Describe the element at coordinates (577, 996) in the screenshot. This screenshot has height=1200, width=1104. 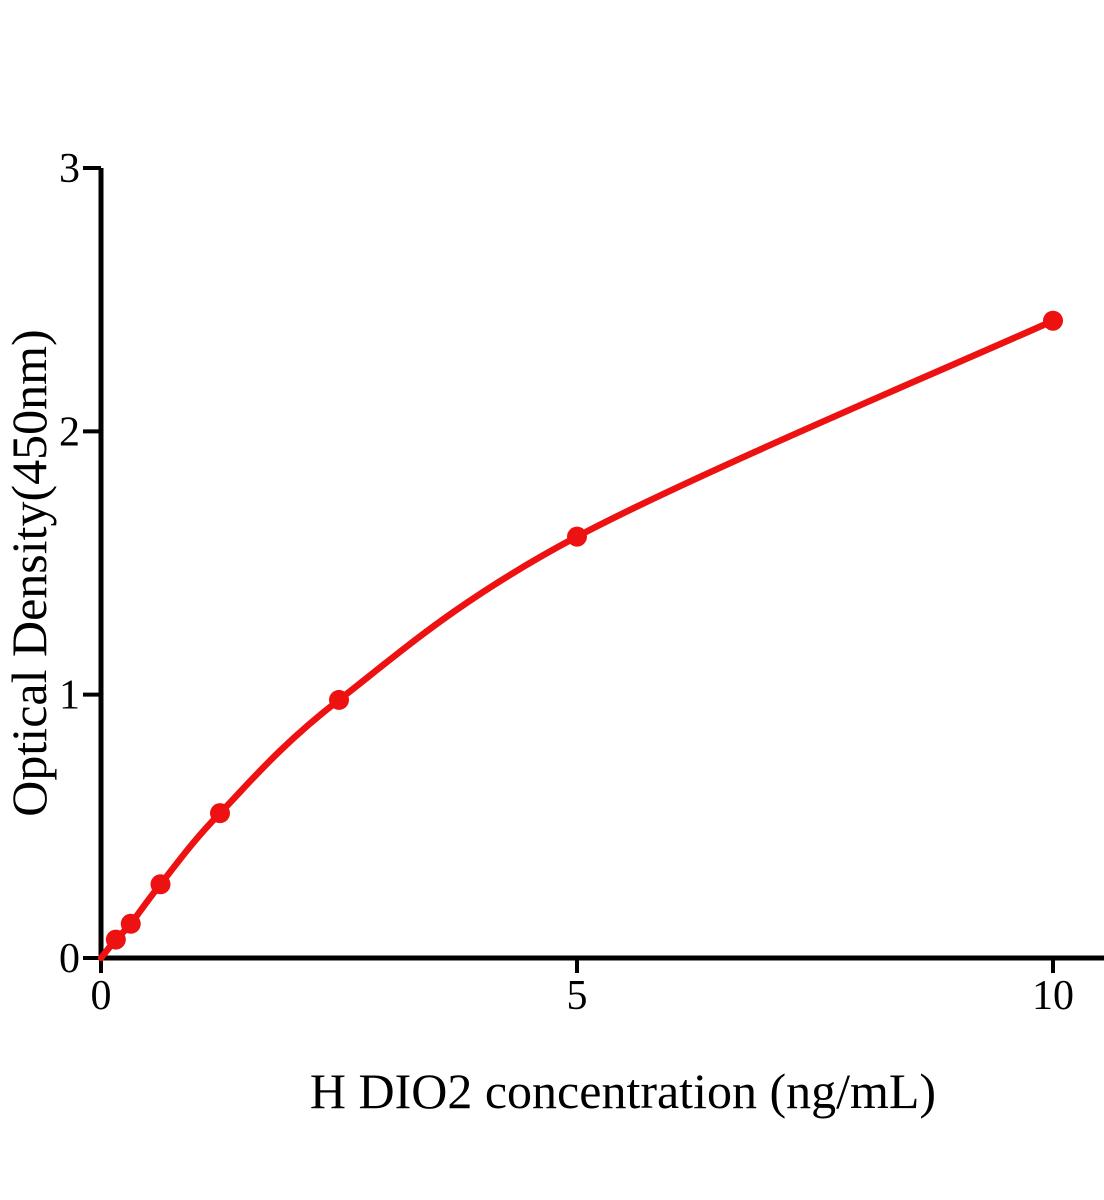
I see `x-tick-label: 5` at that location.